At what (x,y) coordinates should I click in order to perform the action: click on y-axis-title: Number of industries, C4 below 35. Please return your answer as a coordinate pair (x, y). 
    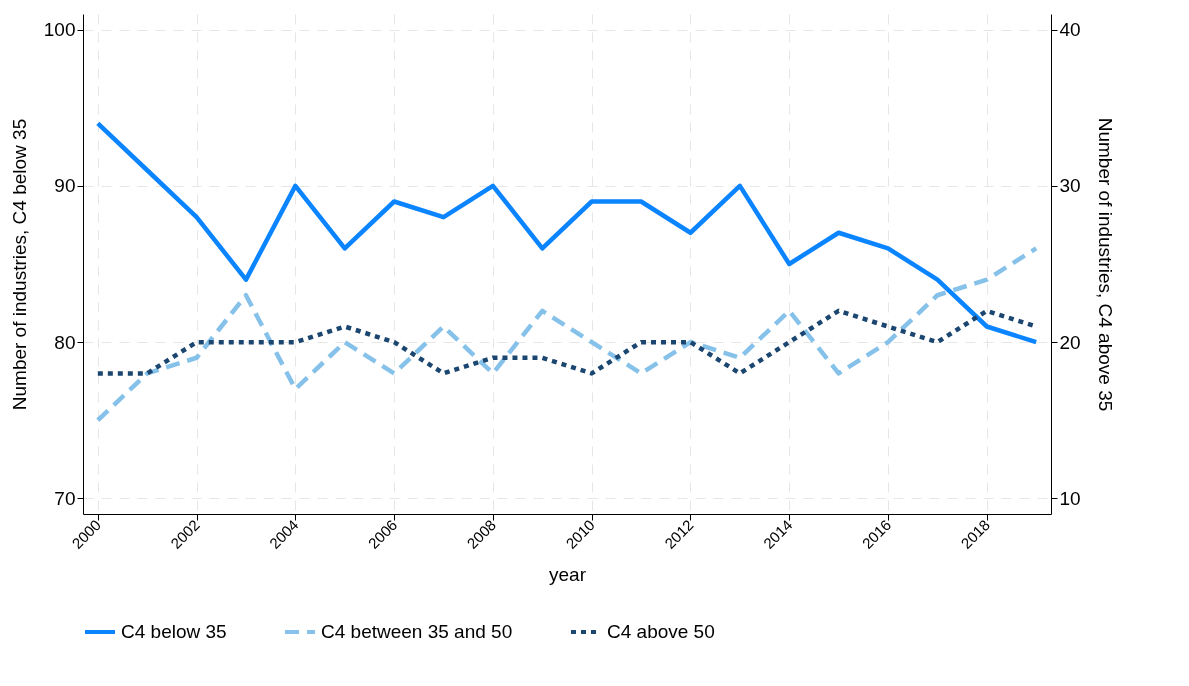
    Looking at the image, I should click on (19, 264).